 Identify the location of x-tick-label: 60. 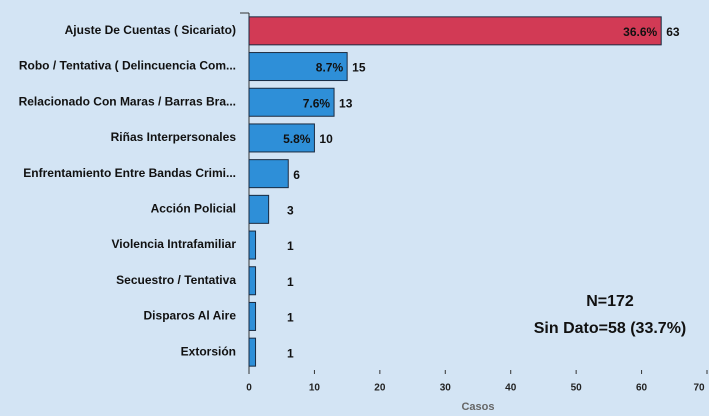
(642, 388).